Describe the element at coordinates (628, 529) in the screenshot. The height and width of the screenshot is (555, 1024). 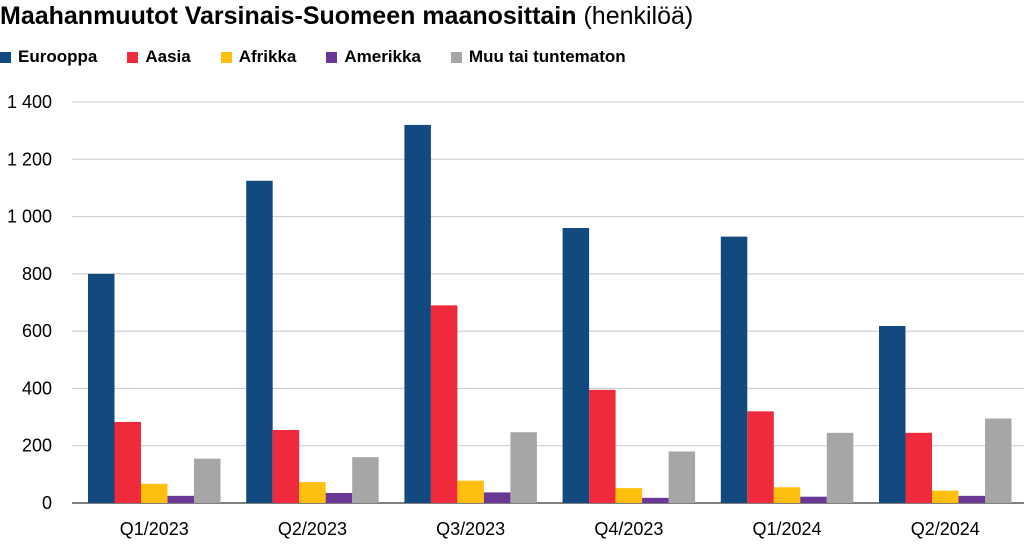
I see `x-category-label: Q4/2023` at that location.